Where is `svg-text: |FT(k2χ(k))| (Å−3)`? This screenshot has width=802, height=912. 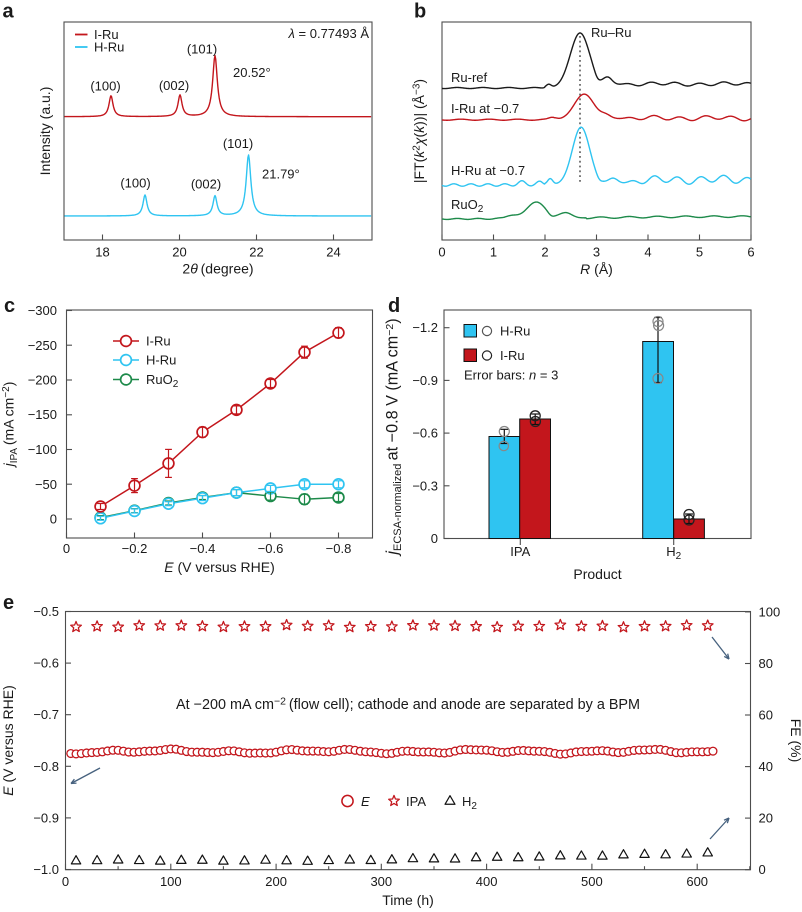 svg-text: |FT(k2χ(k))| (Å−3) is located at coordinates (419, 131).